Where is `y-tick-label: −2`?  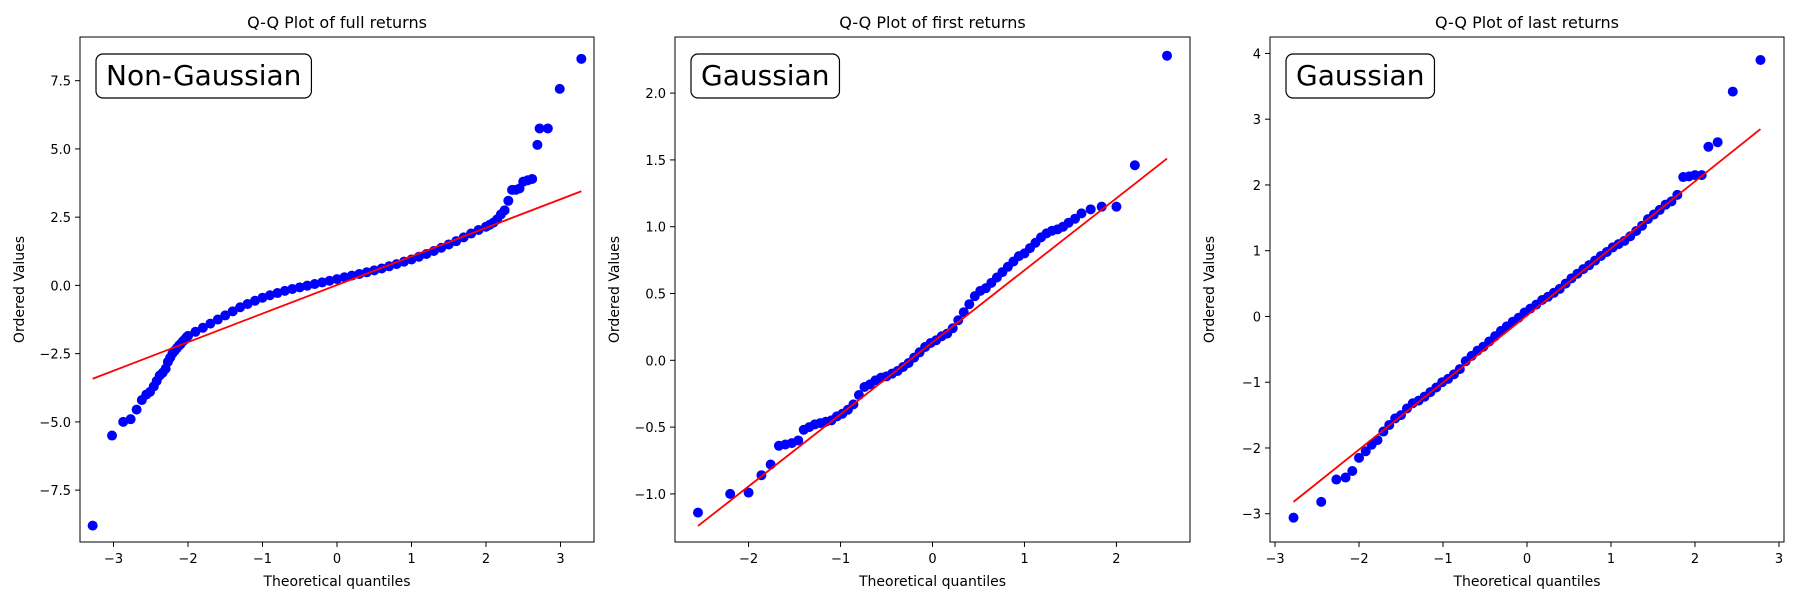
y-tick-label: −2 is located at coordinates (1251, 449).